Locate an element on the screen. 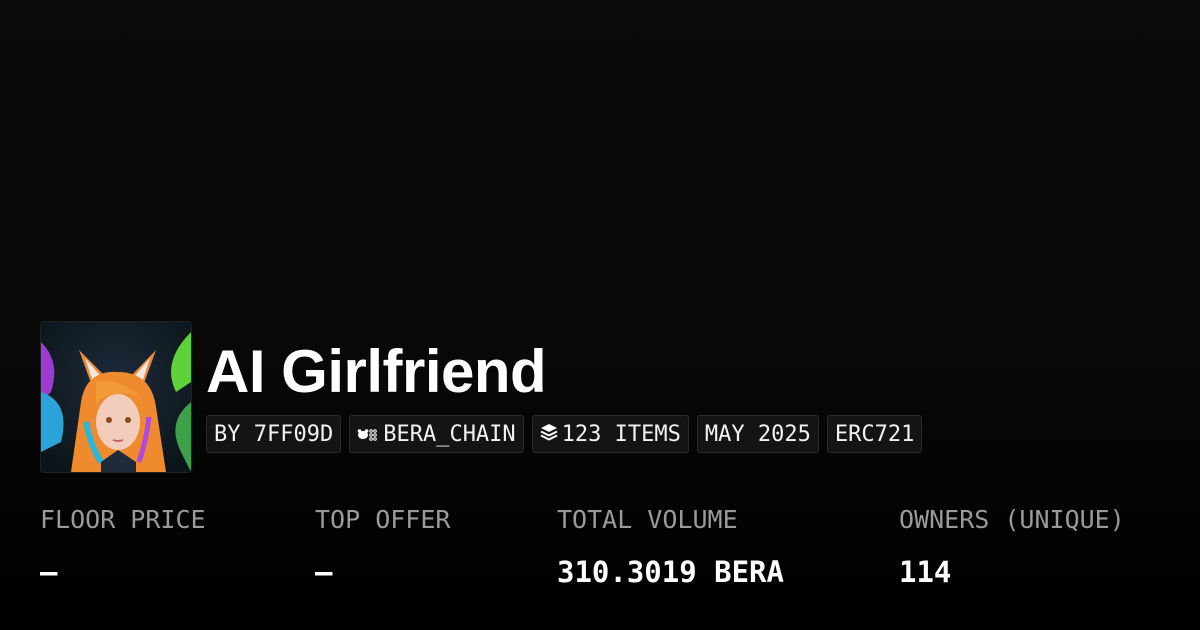  badge-label: BY 7FF09D is located at coordinates (274, 434).